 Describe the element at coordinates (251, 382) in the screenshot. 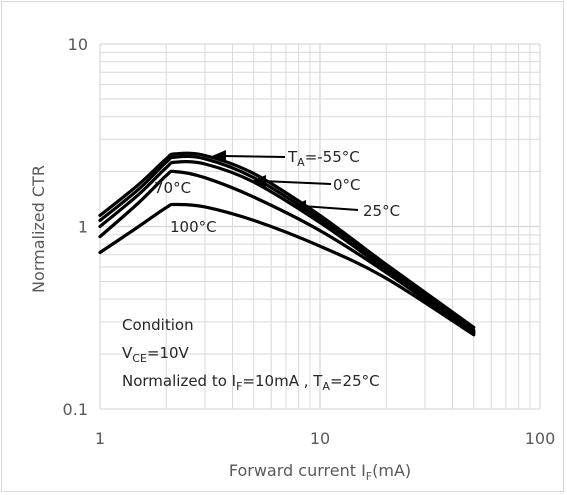

I see `condition-normalized: Normalized to IF=10mA , TA=25°C` at that location.